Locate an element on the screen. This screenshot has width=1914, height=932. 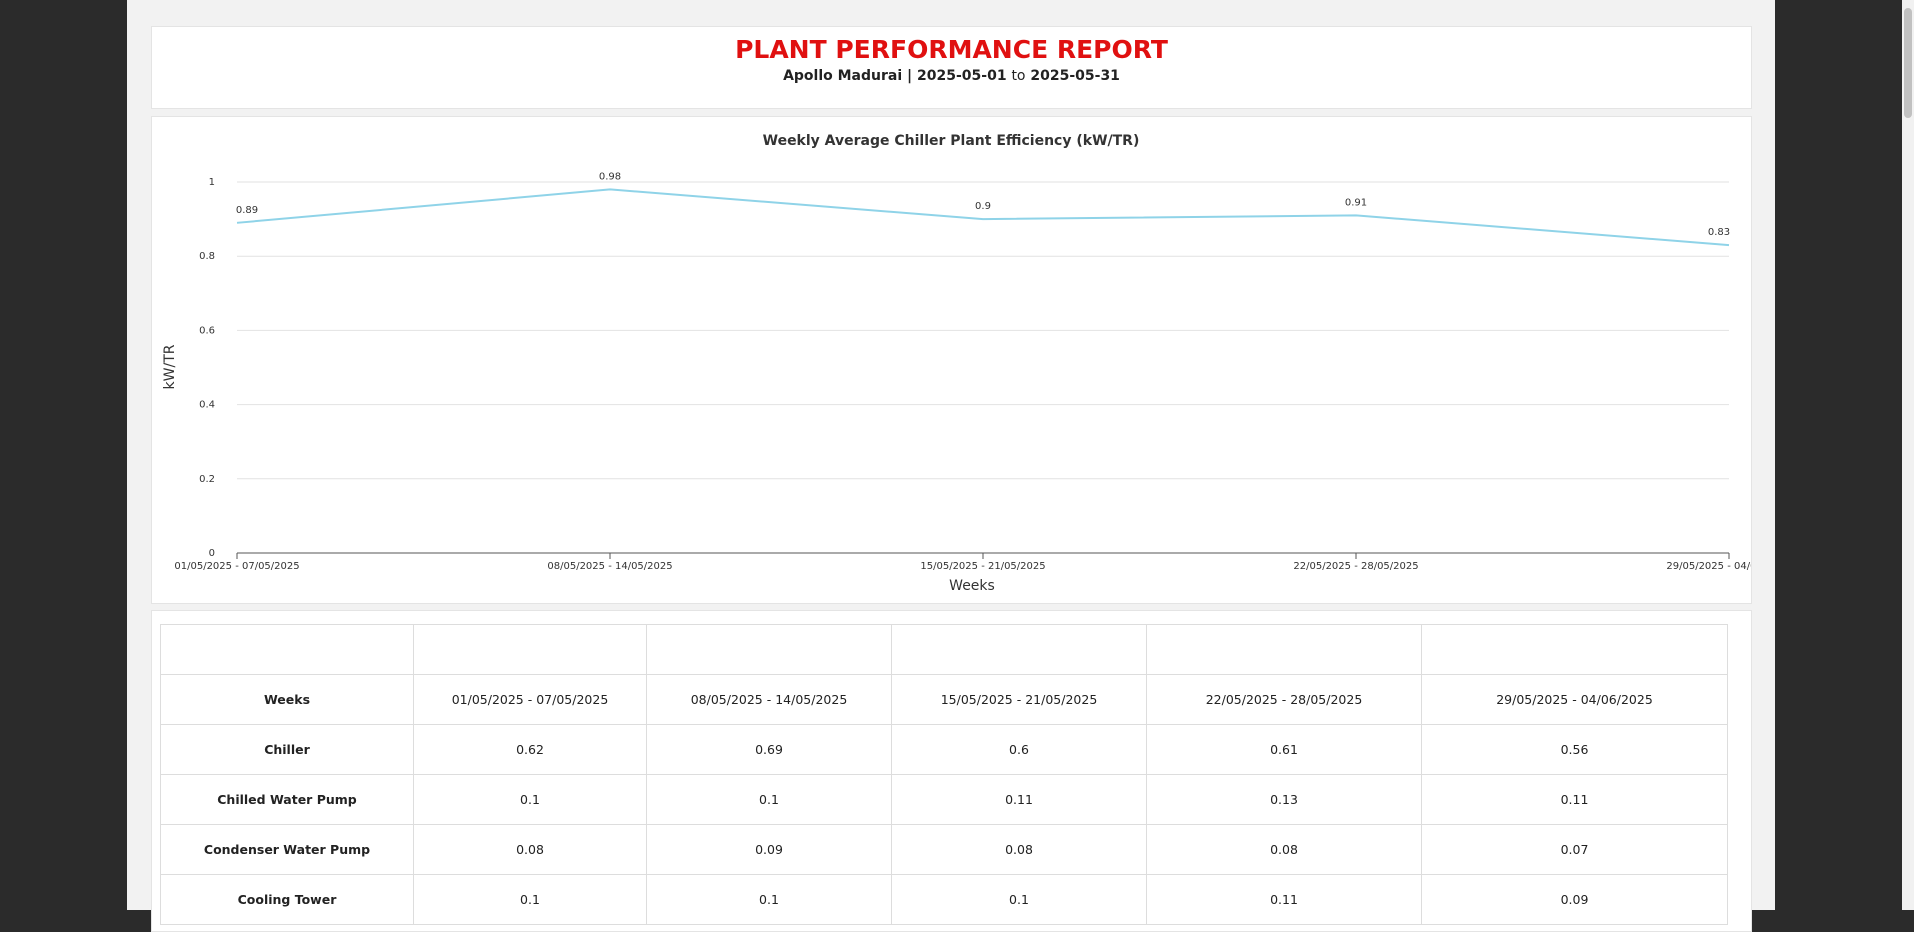
cell: 0.6 is located at coordinates (1019, 749).